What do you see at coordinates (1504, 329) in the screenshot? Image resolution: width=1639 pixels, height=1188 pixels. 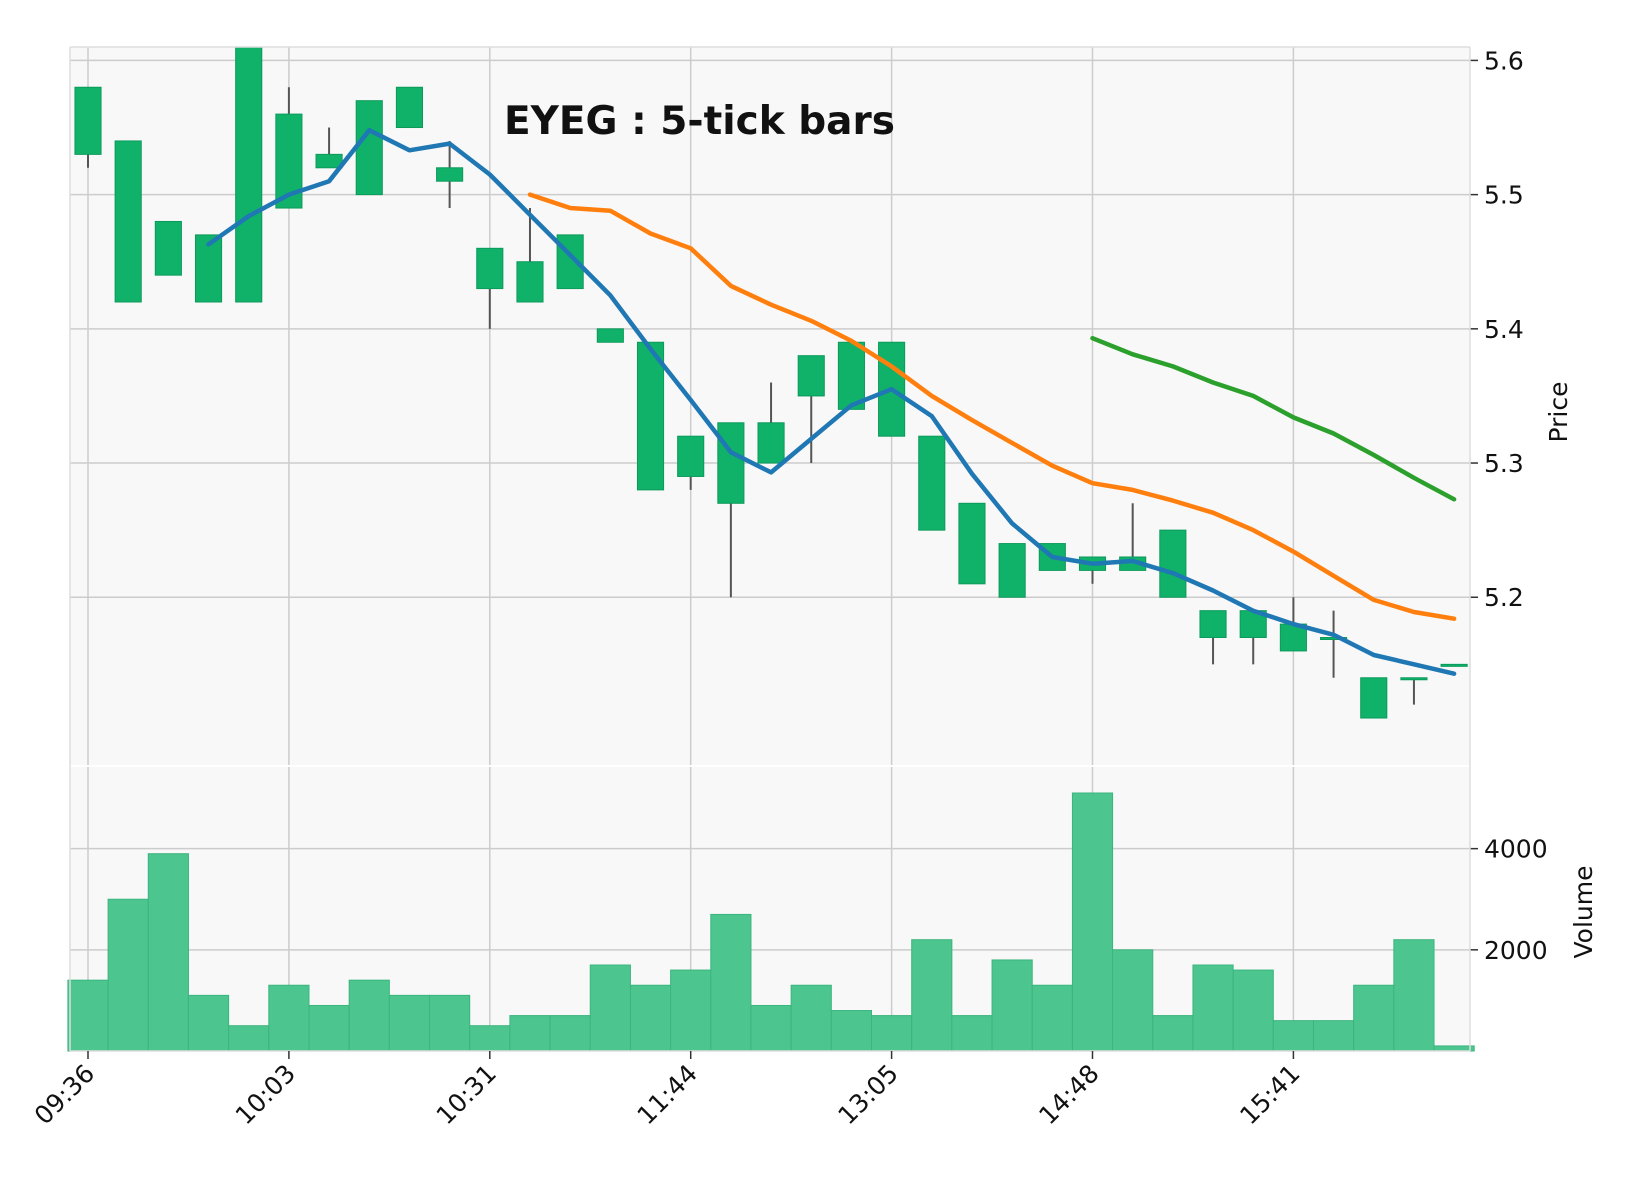 I see `price-tick-label: 5.4` at bounding box center [1504, 329].